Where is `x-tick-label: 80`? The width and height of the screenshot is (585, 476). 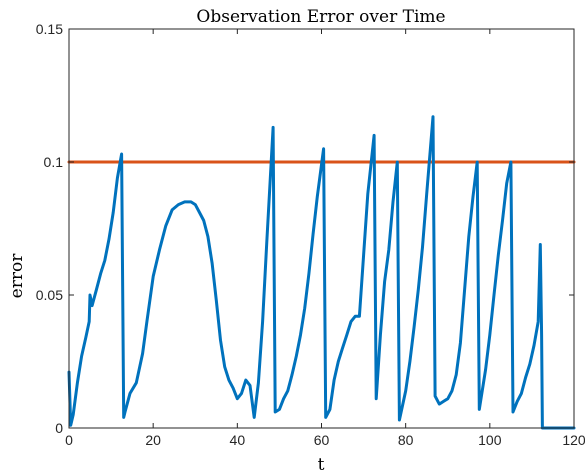 x-tick-label: 80 is located at coordinates (406, 440).